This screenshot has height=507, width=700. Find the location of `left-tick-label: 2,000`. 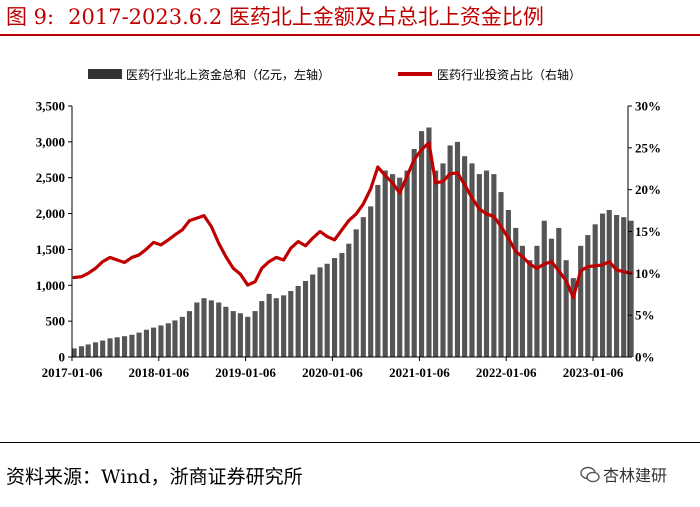

left-tick-label: 2,000 is located at coordinates (50, 213).